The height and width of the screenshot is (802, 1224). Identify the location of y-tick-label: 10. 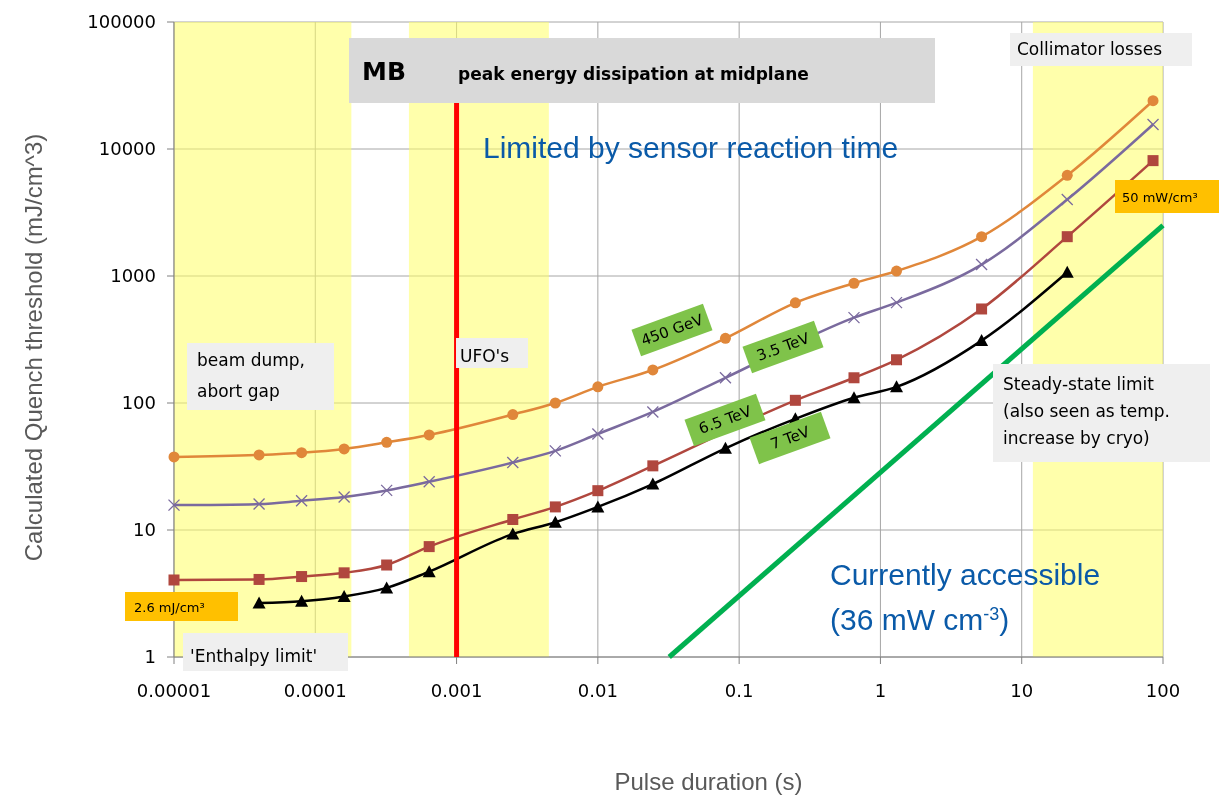
(144, 530).